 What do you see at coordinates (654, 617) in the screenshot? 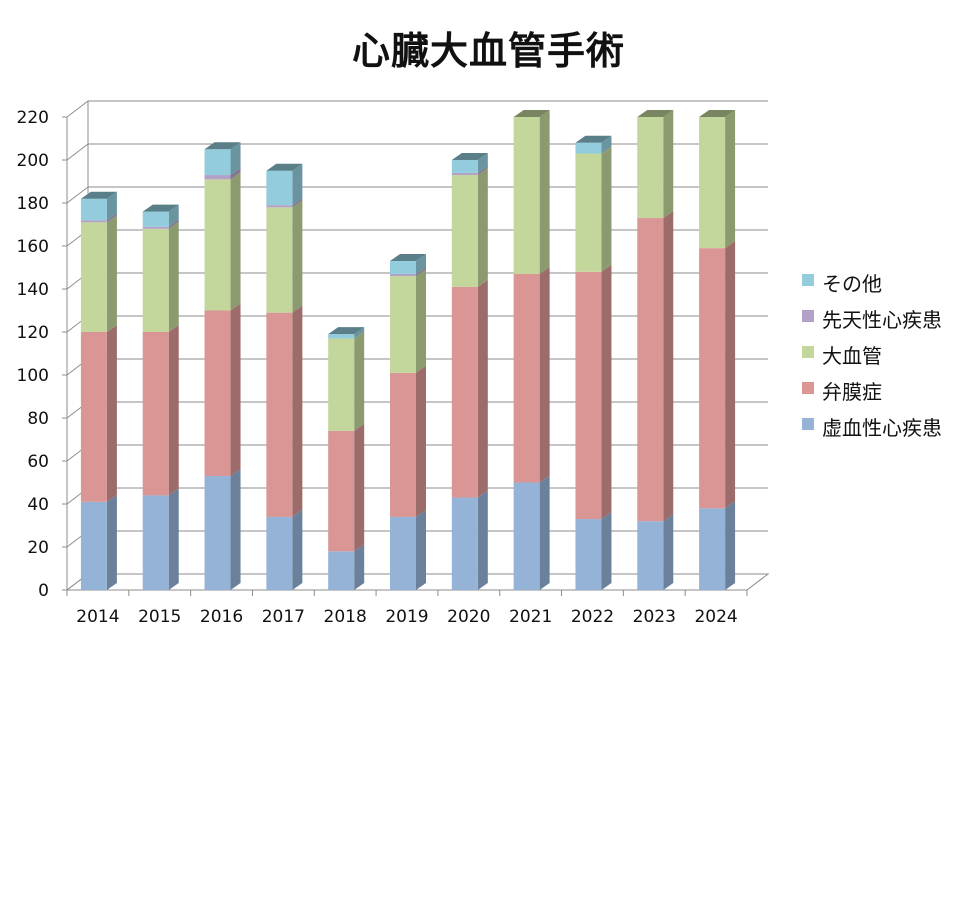
I see `x-tick-label: 2023` at bounding box center [654, 617].